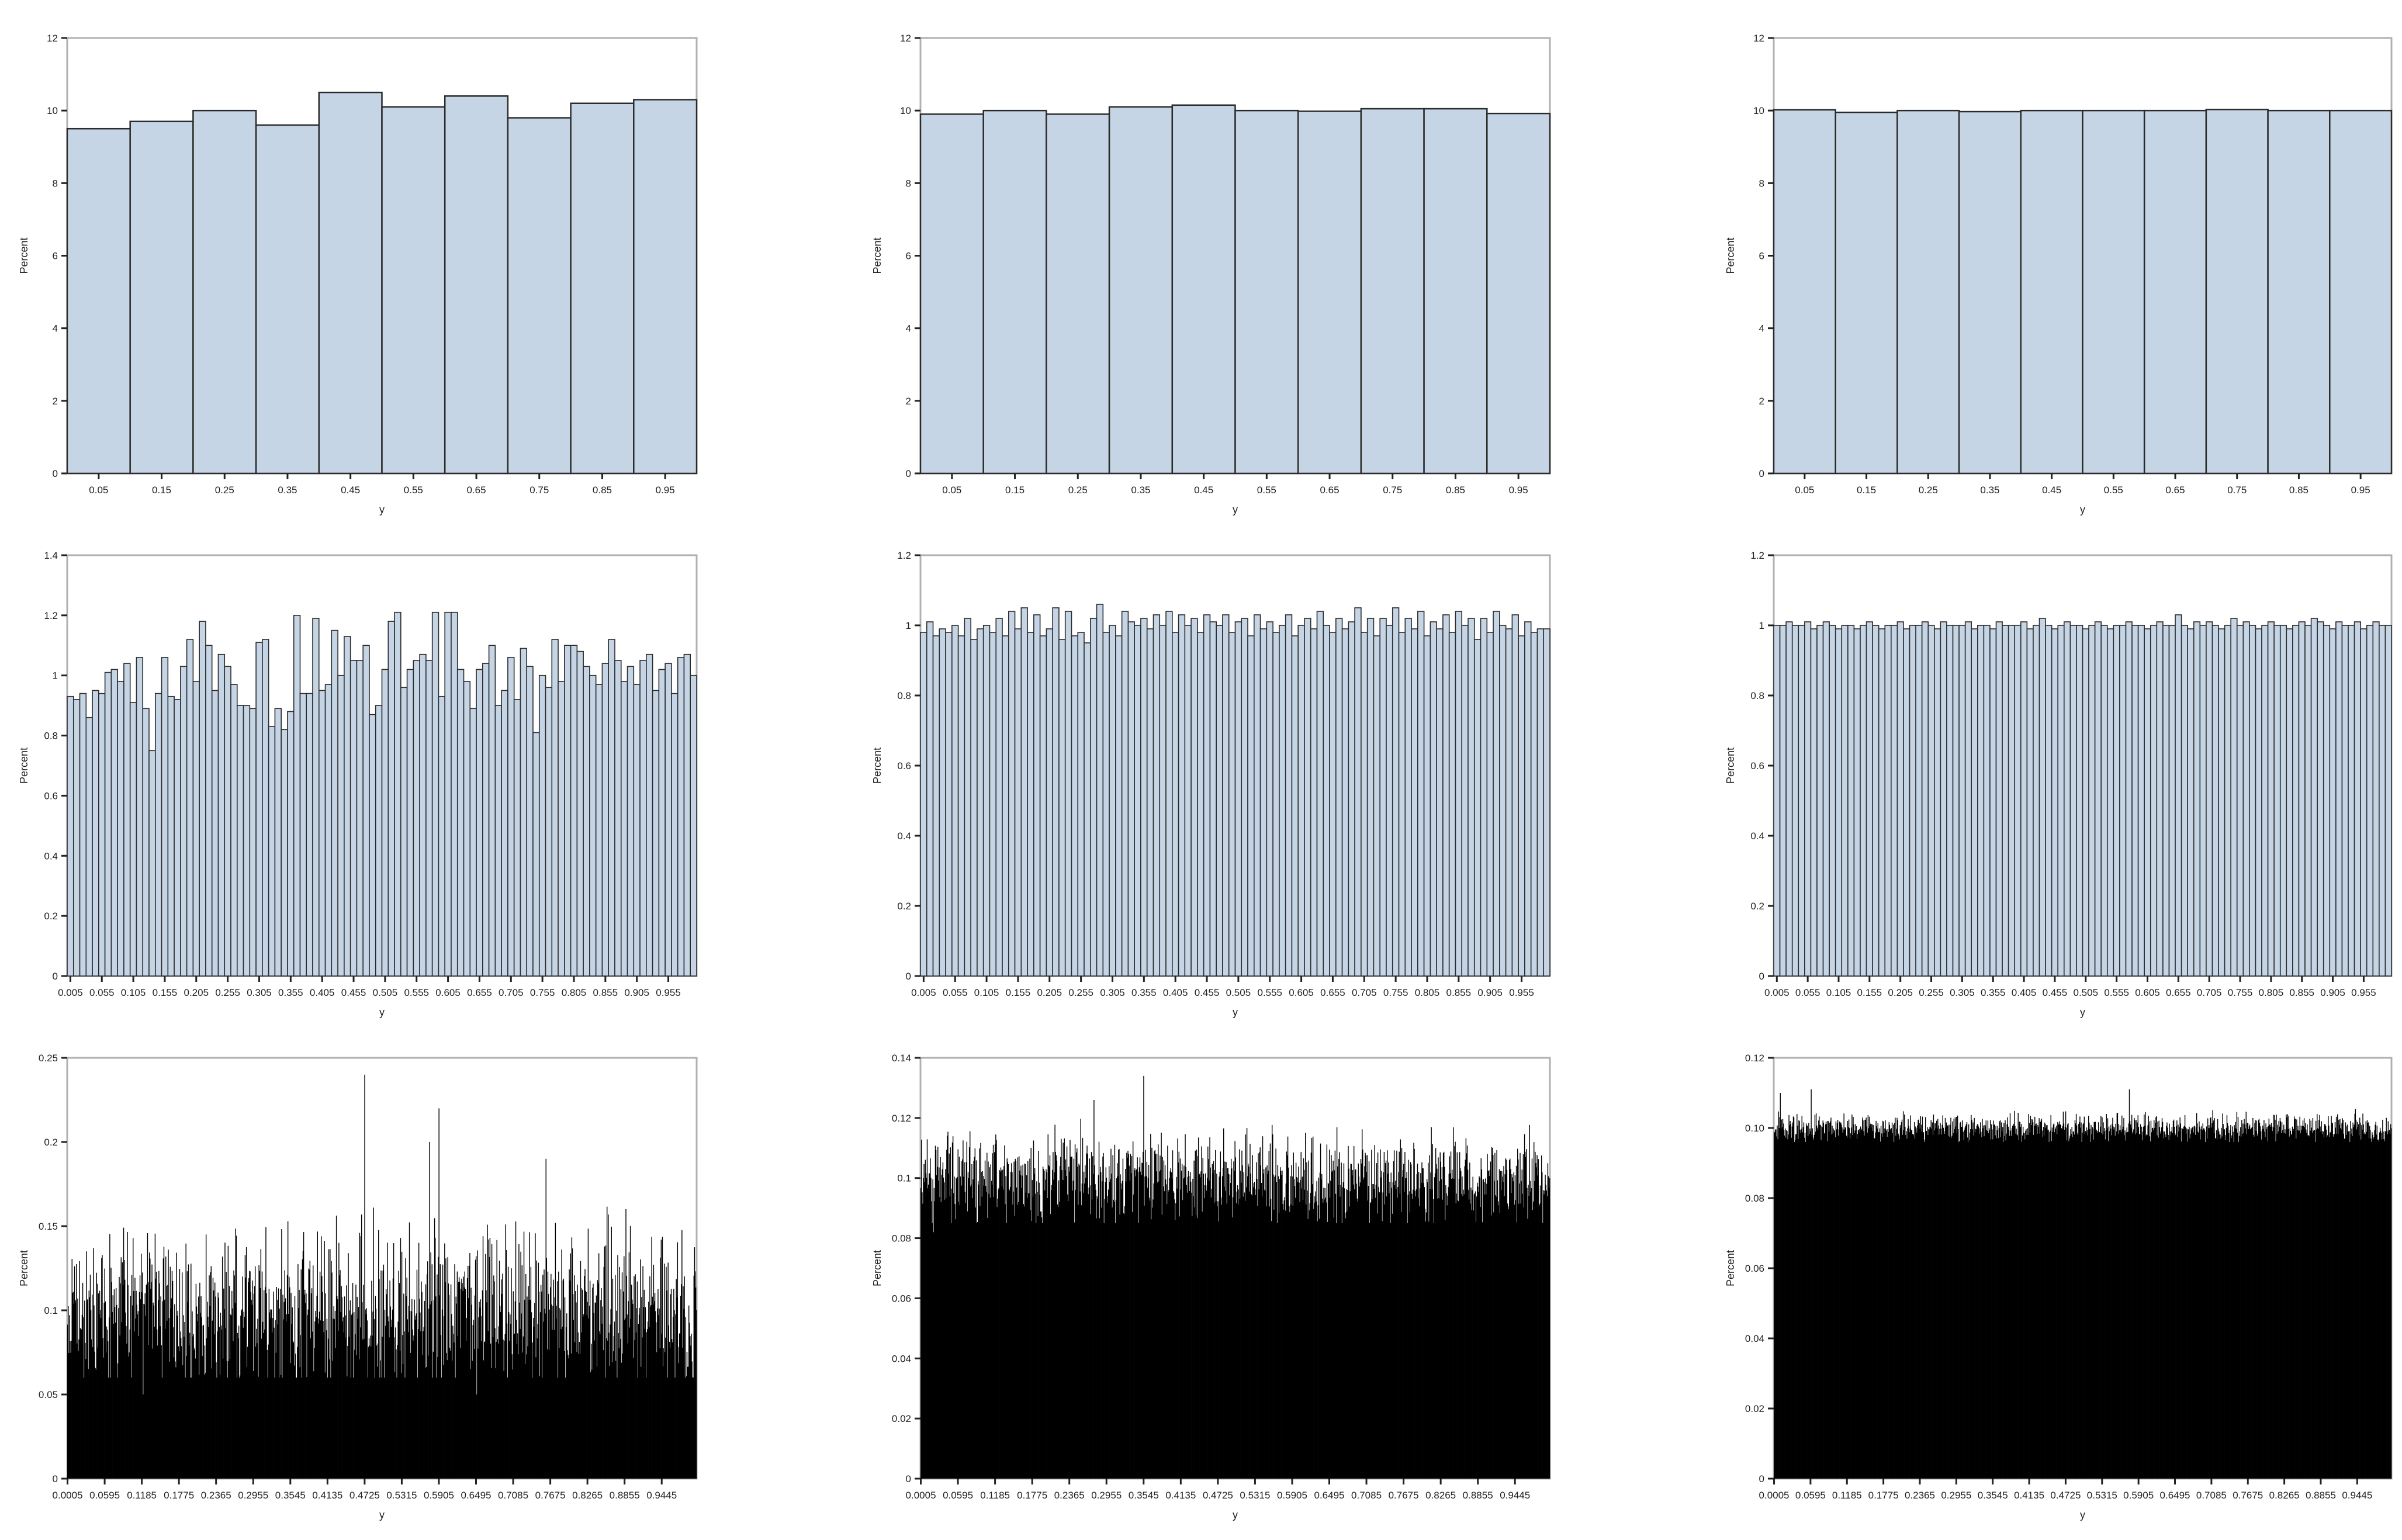 This screenshot has height=1540, width=2402. What do you see at coordinates (1440, 1496) in the screenshot?
I see `x-tick-label: 0.8265` at bounding box center [1440, 1496].